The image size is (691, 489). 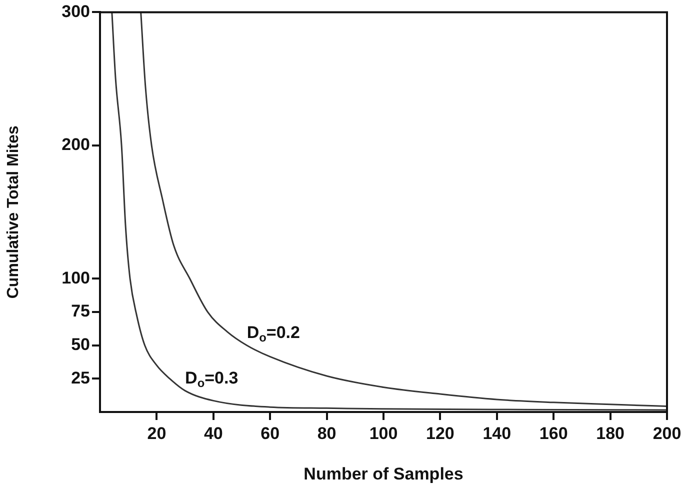 What do you see at coordinates (270, 433) in the screenshot?
I see `x-tick-label: 60` at bounding box center [270, 433].